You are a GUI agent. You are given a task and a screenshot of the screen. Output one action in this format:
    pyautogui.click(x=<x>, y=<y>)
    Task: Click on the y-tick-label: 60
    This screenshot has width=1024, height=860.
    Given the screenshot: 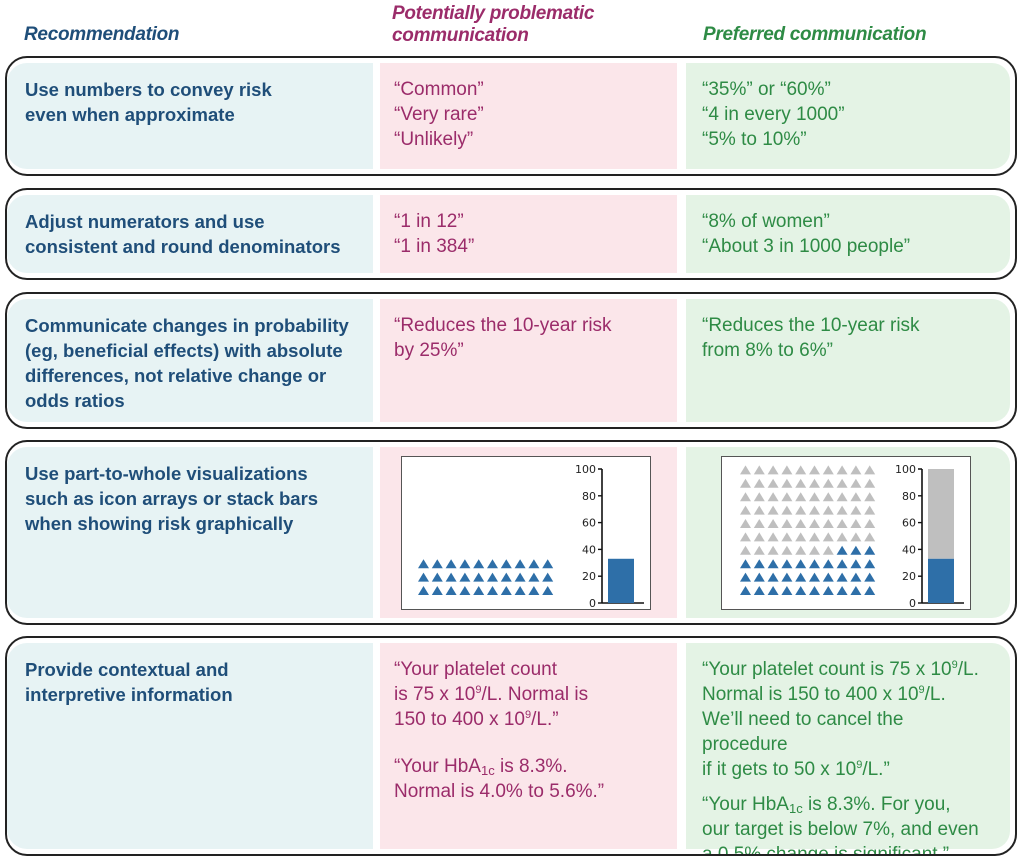 What is the action you would take?
    pyautogui.click(x=589, y=523)
    